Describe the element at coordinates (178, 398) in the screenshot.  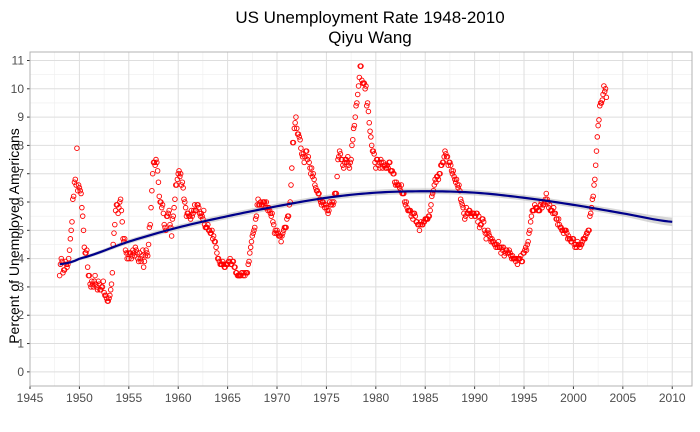
I see `x-tick-label: 1960` at that location.